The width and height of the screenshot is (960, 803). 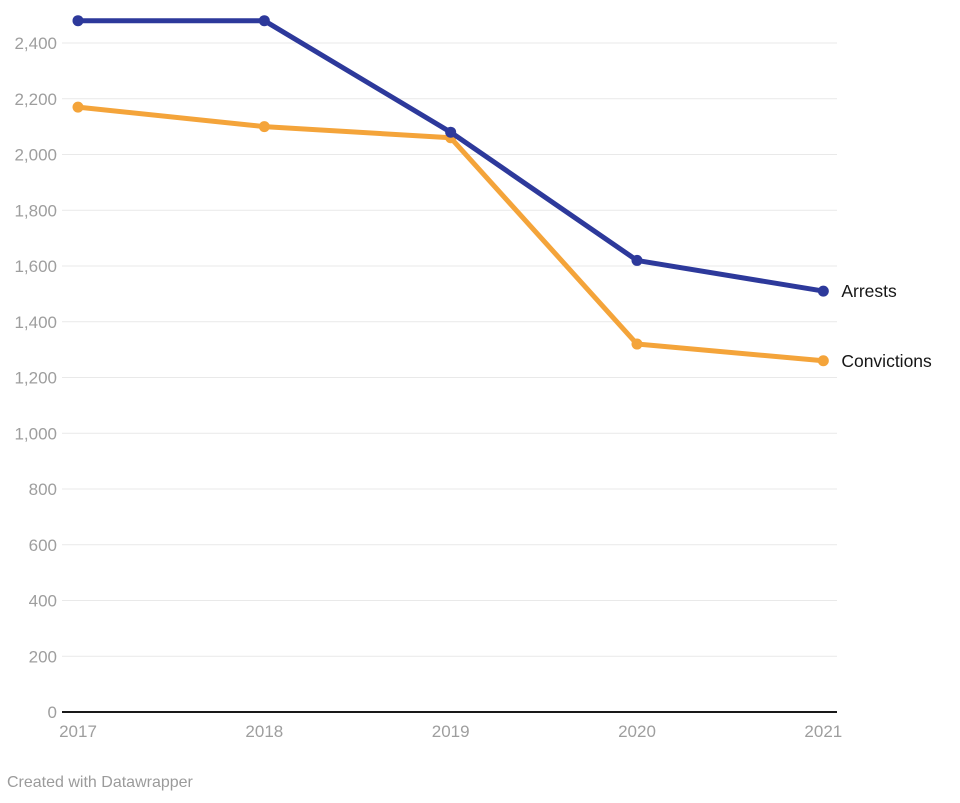 I want to click on x-axis-labels-group: 2017 2018 2019 2020 2021, so click(x=450, y=731).